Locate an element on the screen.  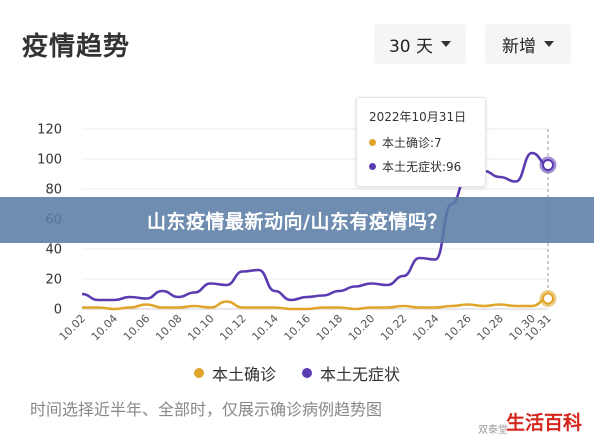
chart-tooltip: 2022年10月31日 本土确诊:7 本土无症状:96 is located at coordinates (421, 142).